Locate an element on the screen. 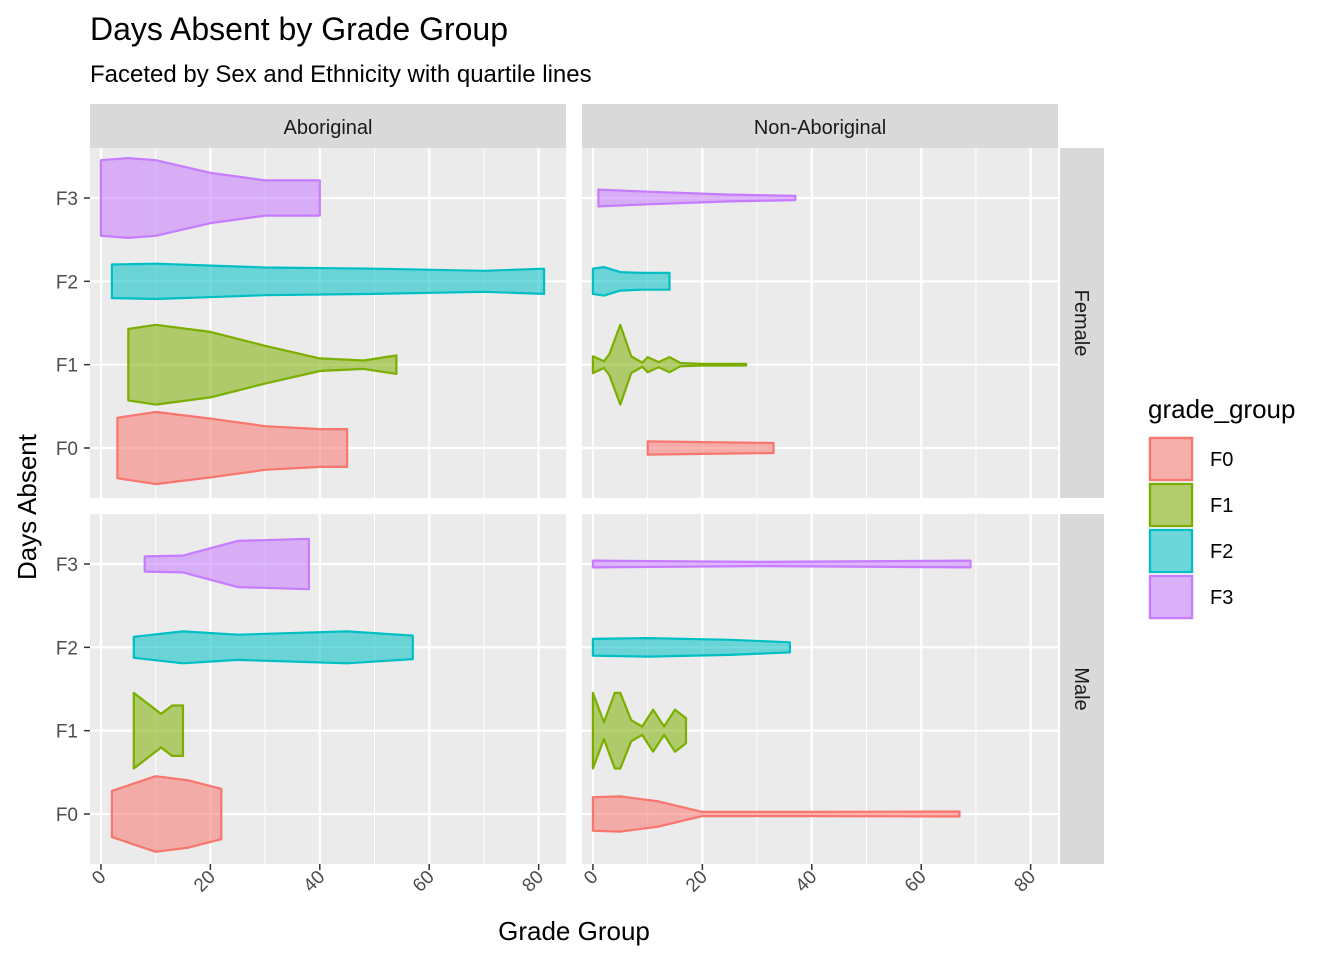  violins-aboriginal-female is located at coordinates (322, 321).